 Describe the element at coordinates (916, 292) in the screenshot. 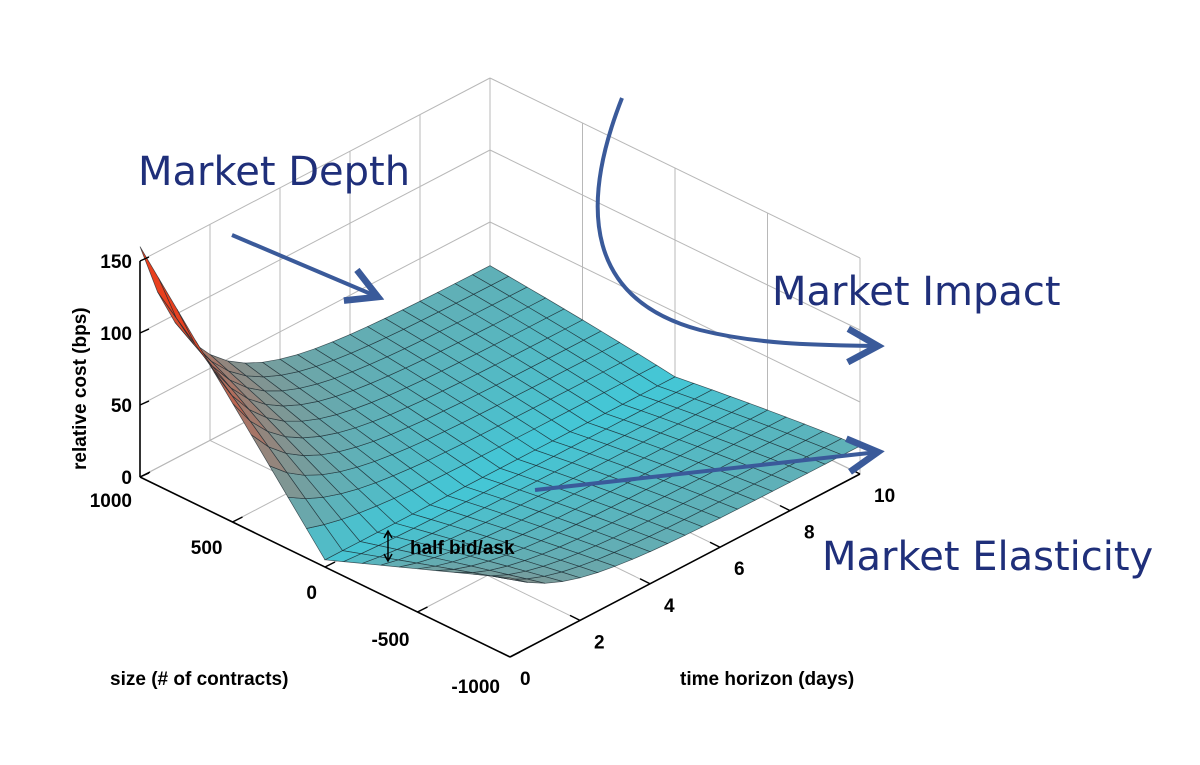

I see `market-impact-label: Market Impact` at that location.